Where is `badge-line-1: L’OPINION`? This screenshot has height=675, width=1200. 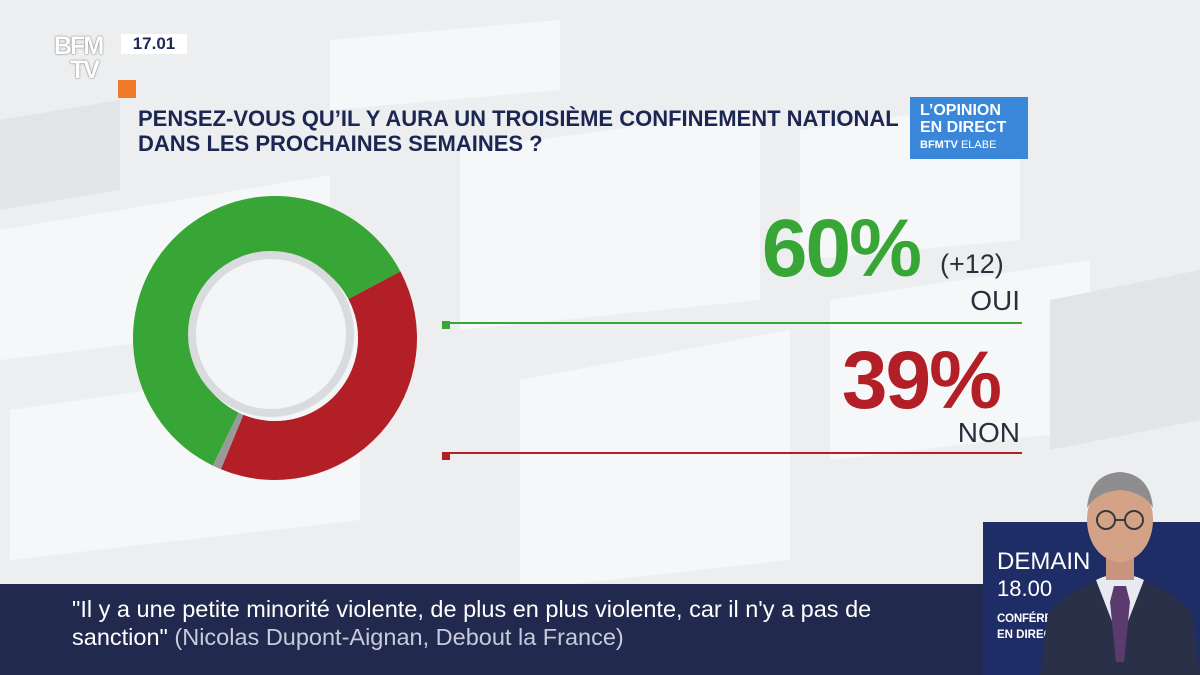 badge-line-1: L’OPINION is located at coordinates (960, 110).